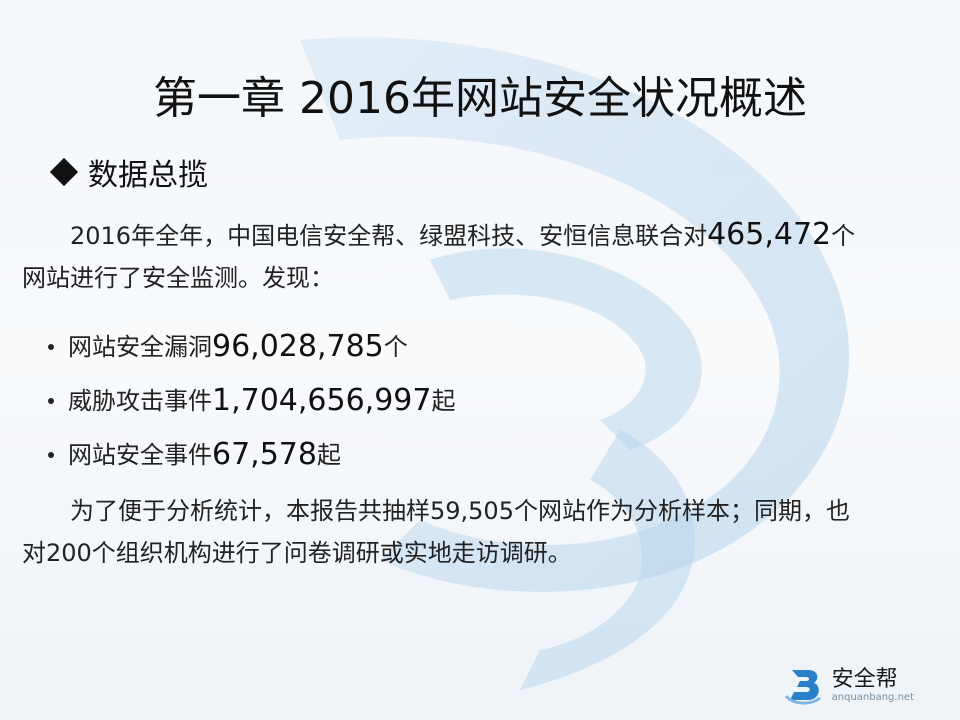 Image resolution: width=960 pixels, height=720 pixels. I want to click on logo-url: anquanbang.net, so click(872, 697).